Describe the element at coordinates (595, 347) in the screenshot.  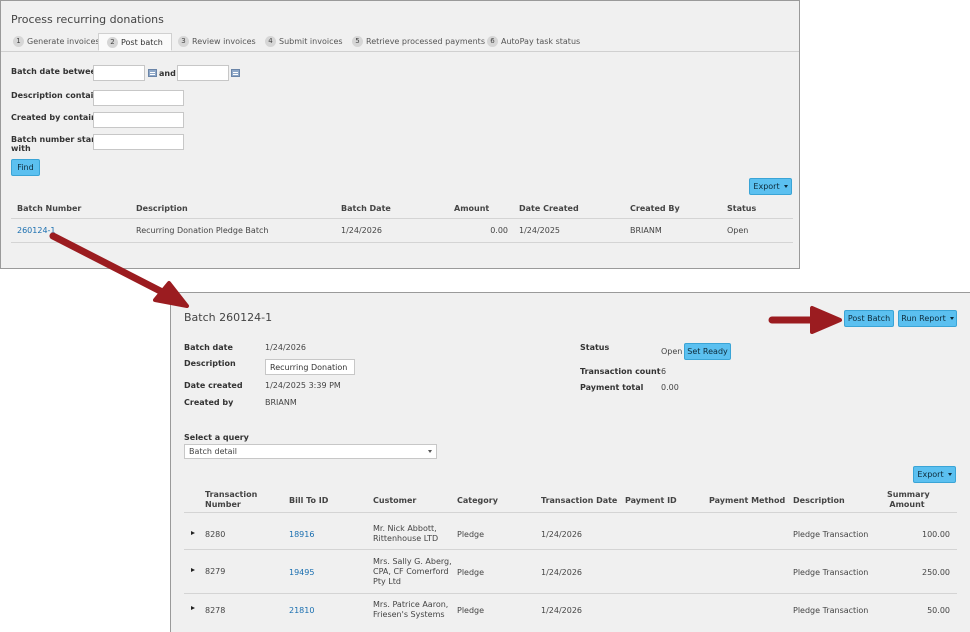
I see `status-label: Status` at that location.